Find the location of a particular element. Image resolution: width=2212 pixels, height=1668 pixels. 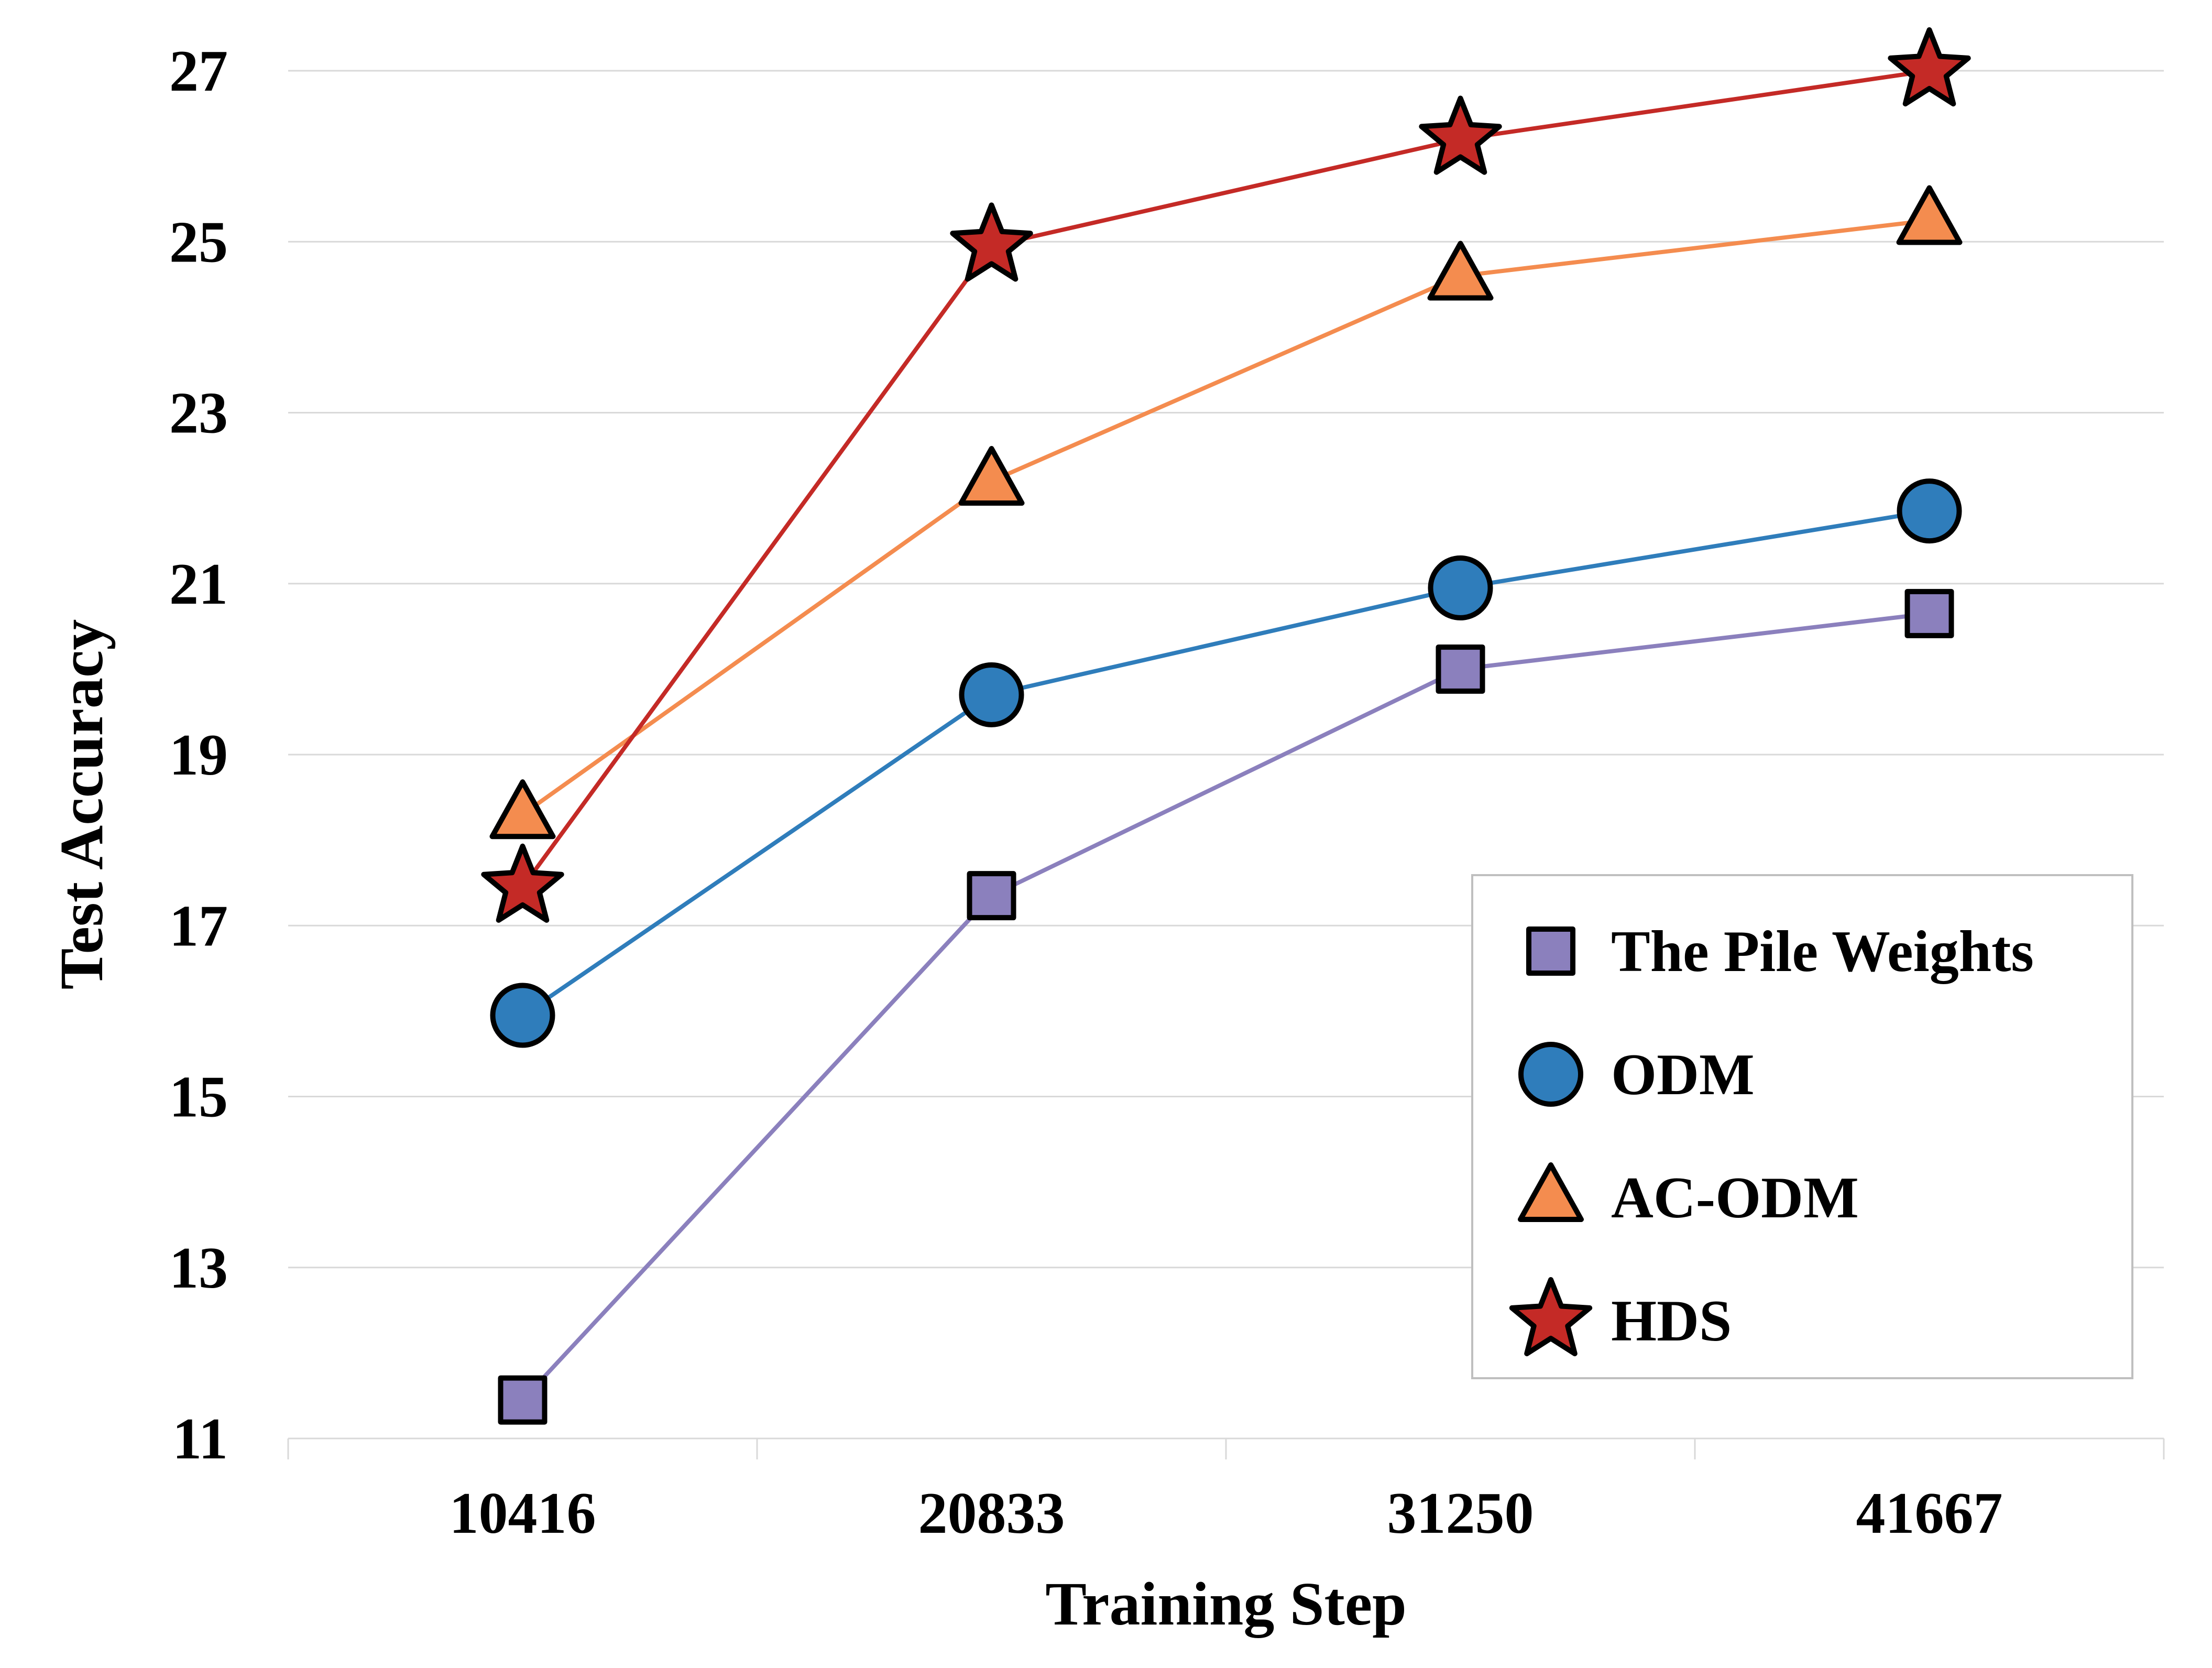

x-axis-title: Training Step is located at coordinates (1226, 1603).